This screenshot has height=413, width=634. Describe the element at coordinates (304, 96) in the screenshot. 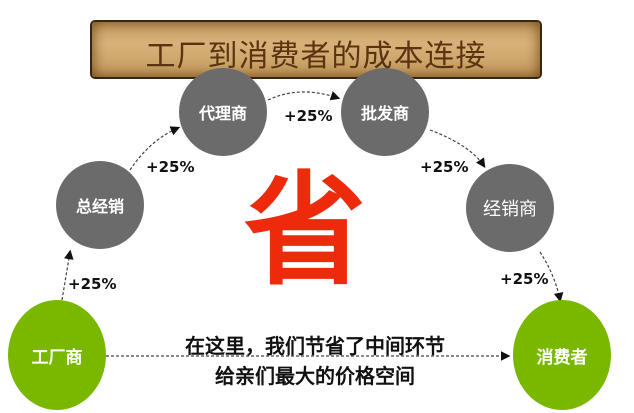

I see `arrow-agent-wholesale` at that location.